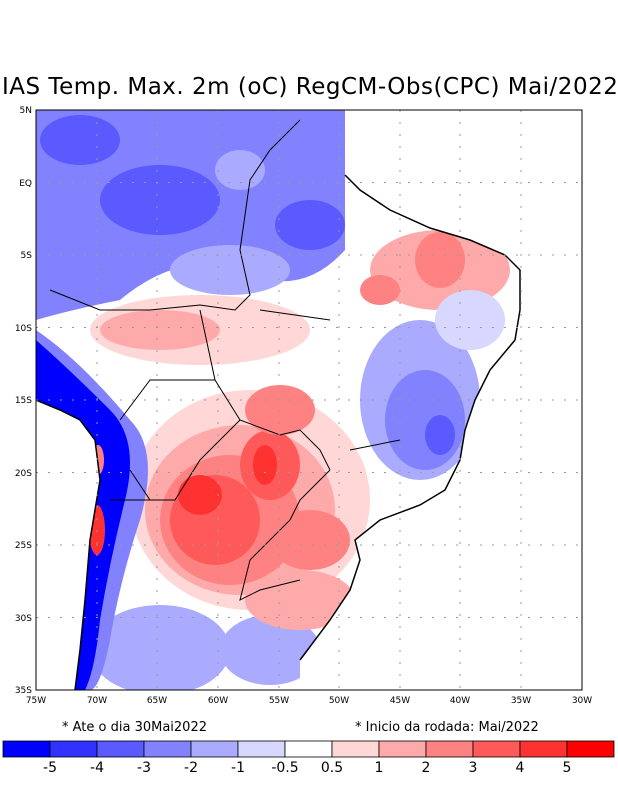  I want to click on colorbar-label: -2, so click(191, 768).